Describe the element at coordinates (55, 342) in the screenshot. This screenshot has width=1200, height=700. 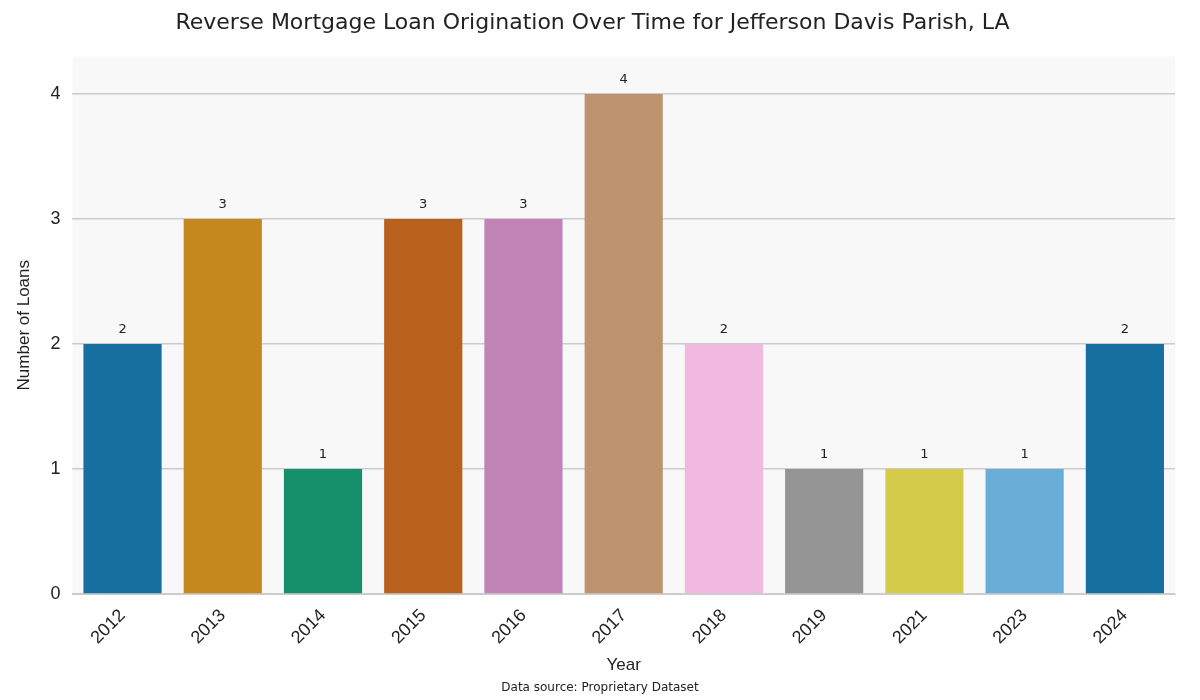
I see `y-tick-label: 2` at that location.